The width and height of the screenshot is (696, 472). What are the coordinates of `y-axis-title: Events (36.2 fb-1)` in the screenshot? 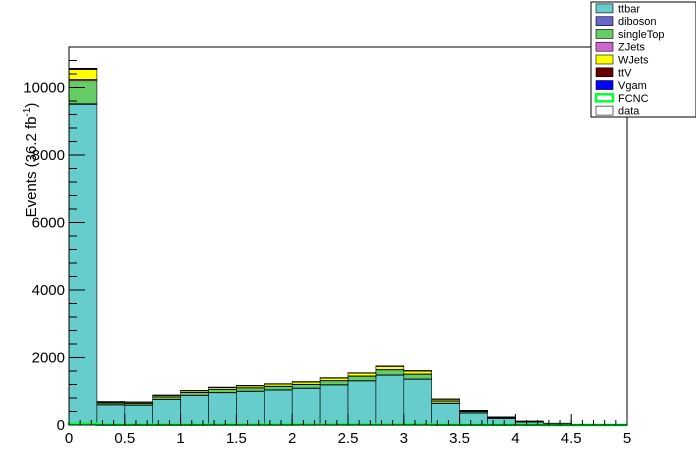 It's located at (31, 160).